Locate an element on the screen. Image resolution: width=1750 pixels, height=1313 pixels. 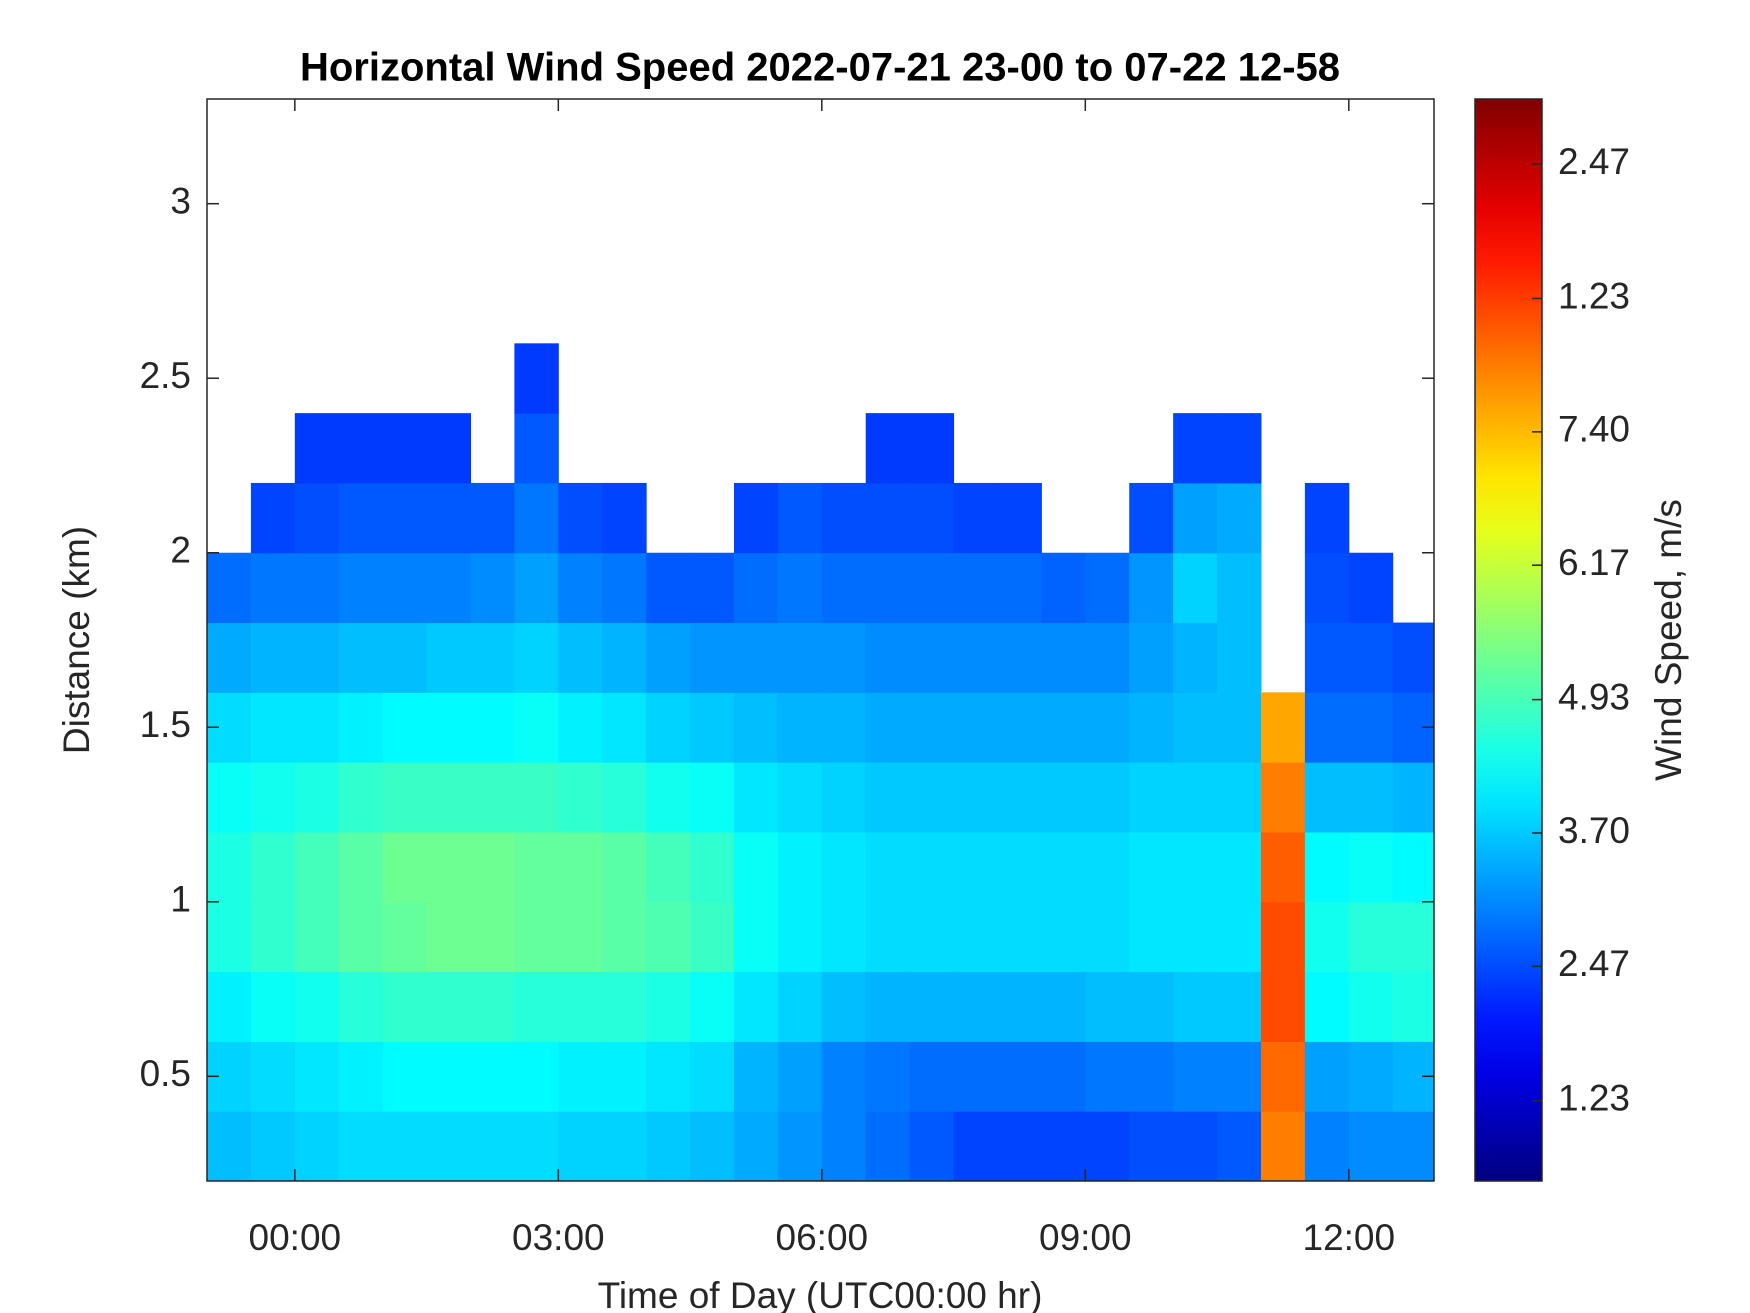
colorbar is located at coordinates (1508, 640).